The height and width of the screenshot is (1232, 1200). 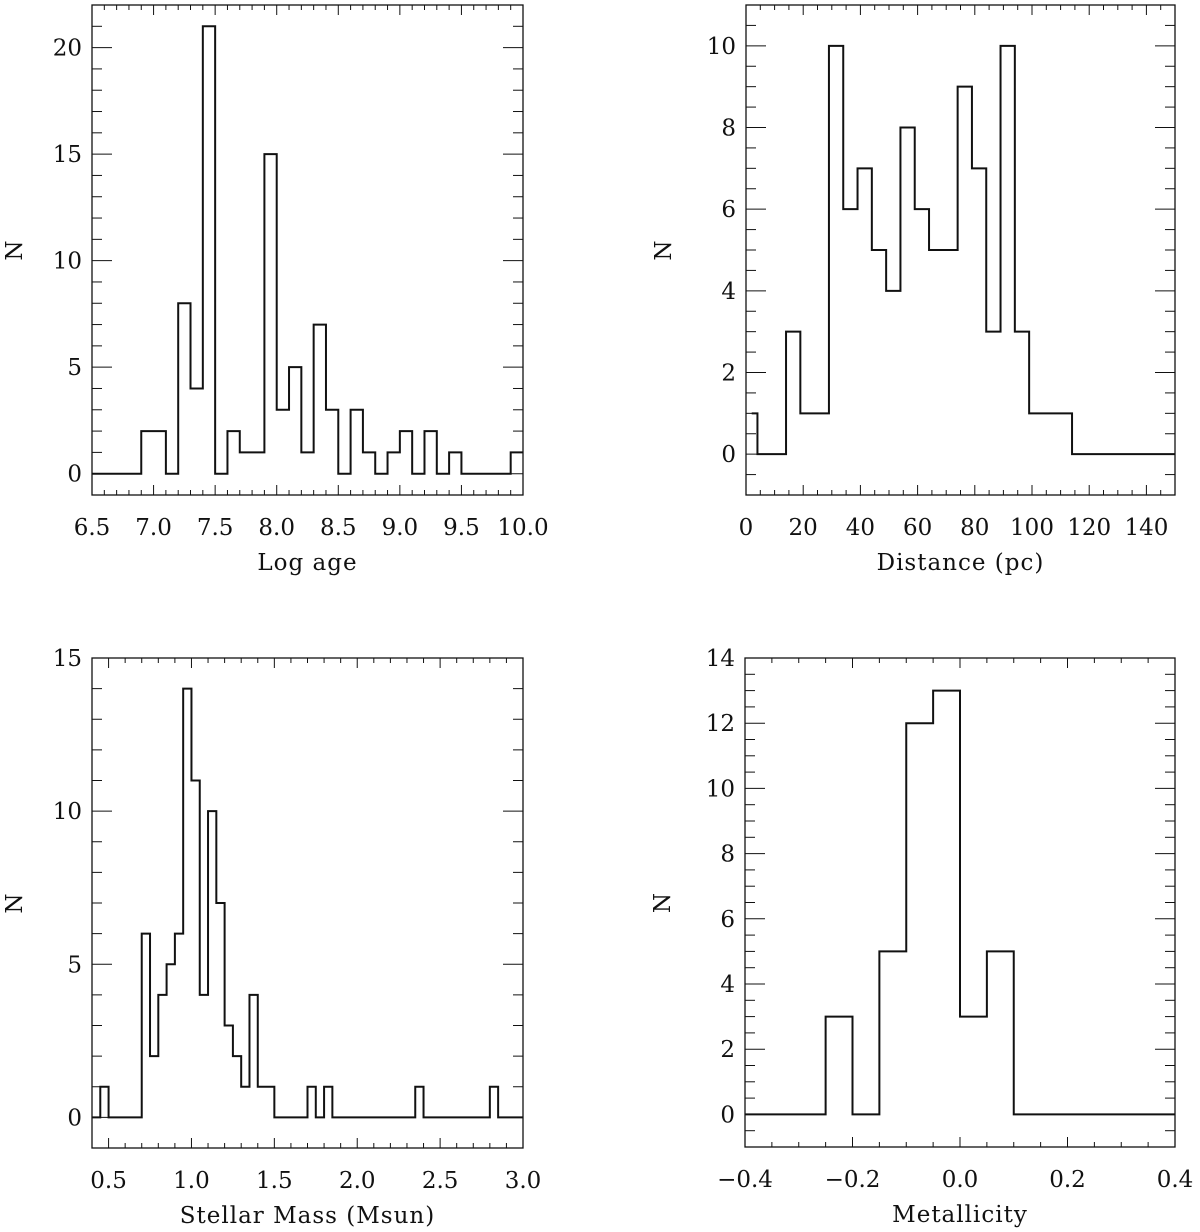 I want to click on x-tick-label: 0.4, so click(x=1175, y=1180).